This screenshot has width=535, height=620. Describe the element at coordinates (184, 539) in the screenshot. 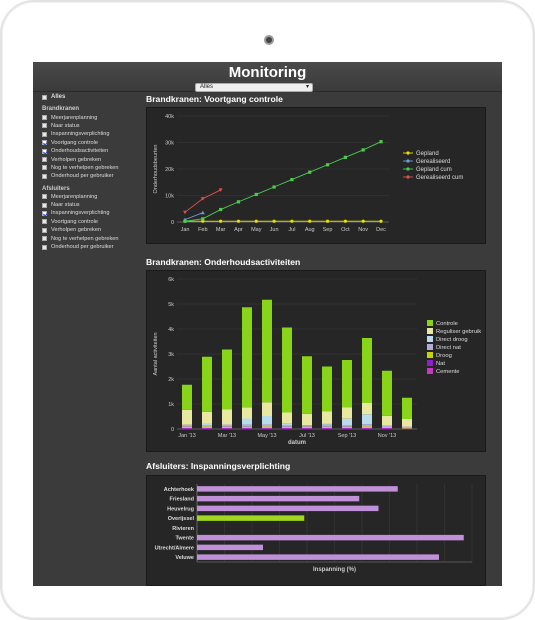

I see `category-label: Twente` at that location.